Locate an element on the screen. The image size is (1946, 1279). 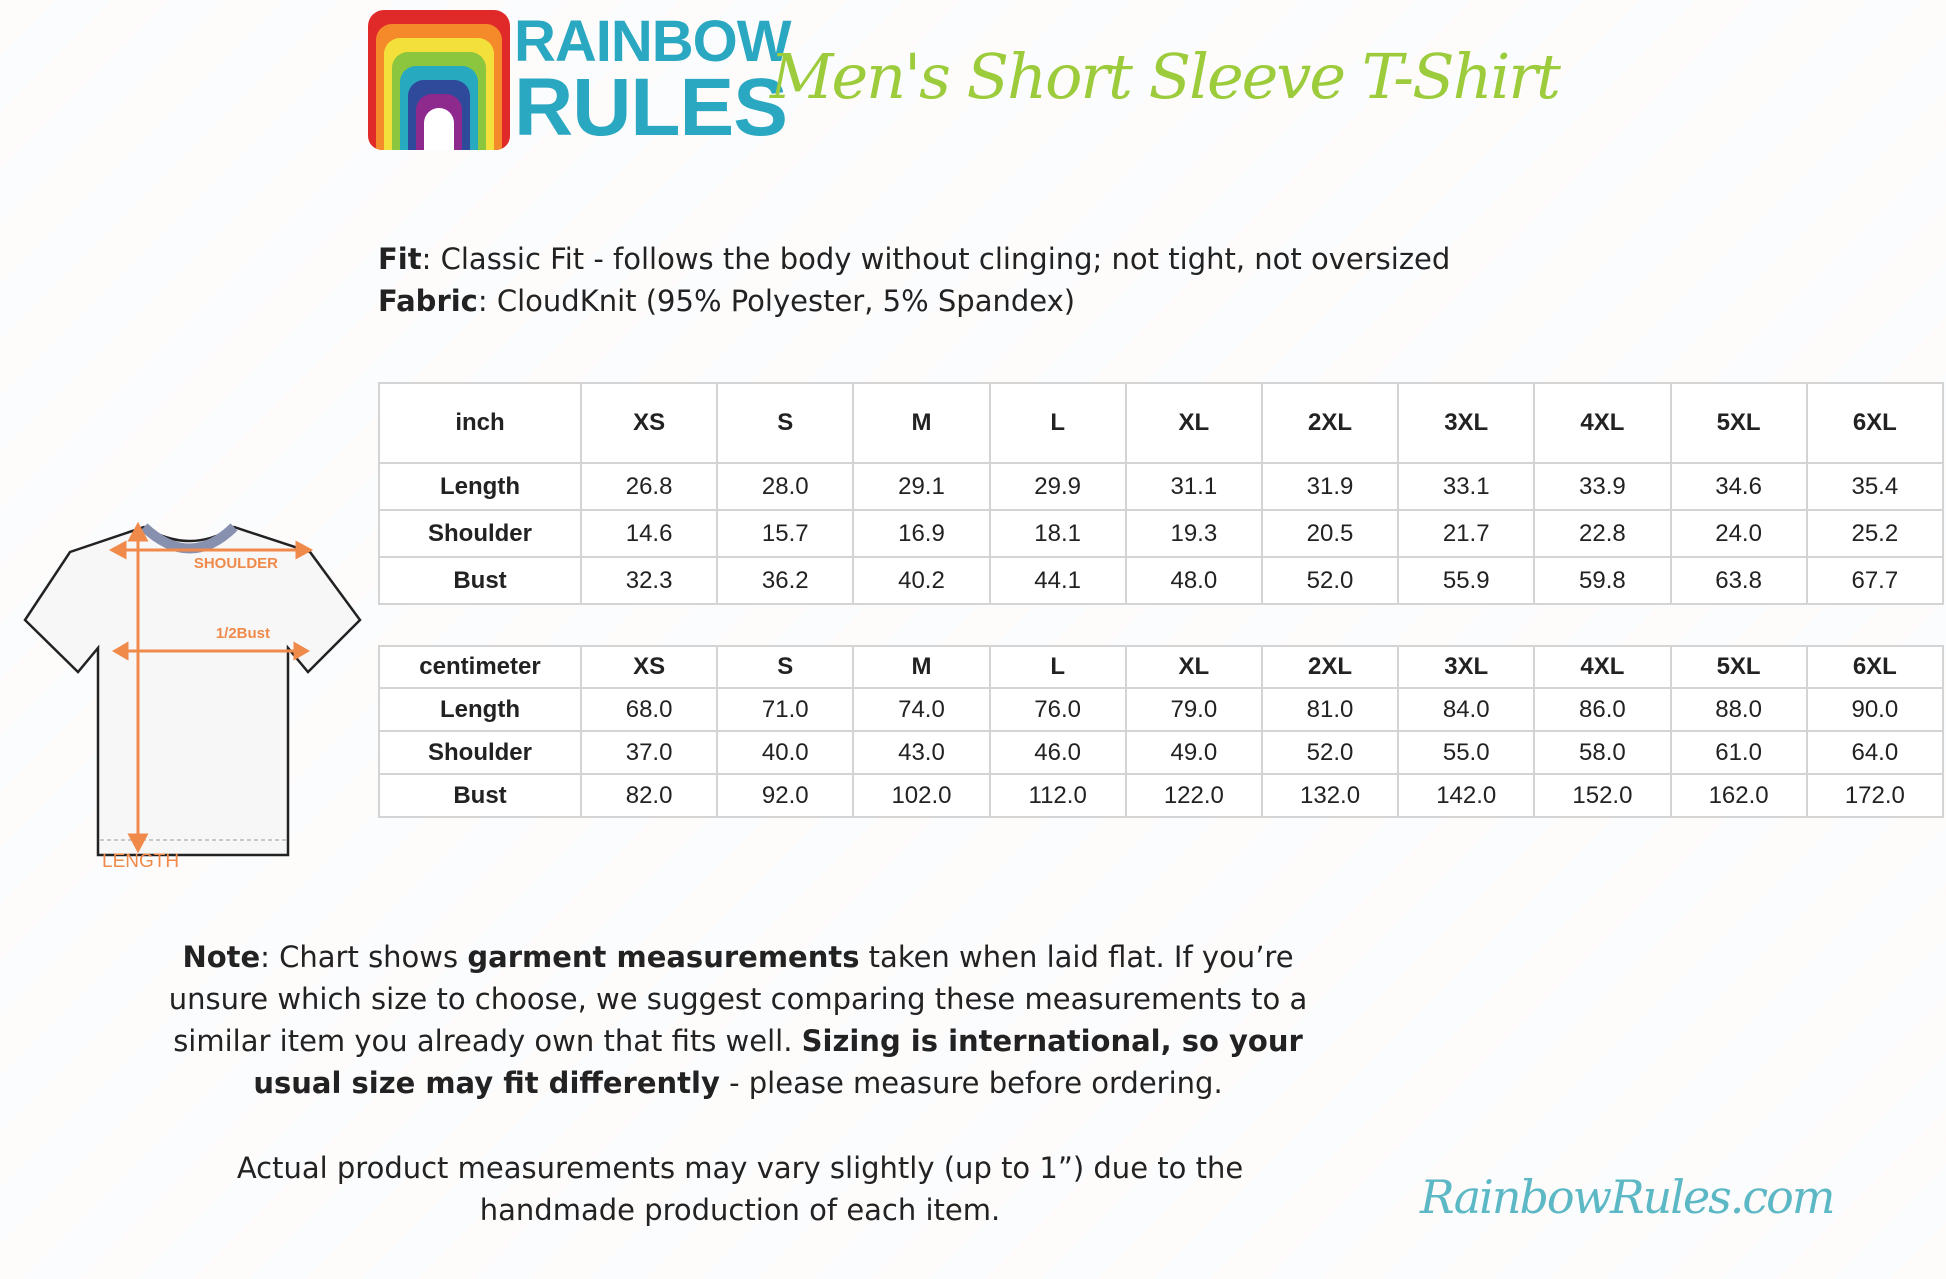
logo-line1: RAINBOW is located at coordinates (653, 41).